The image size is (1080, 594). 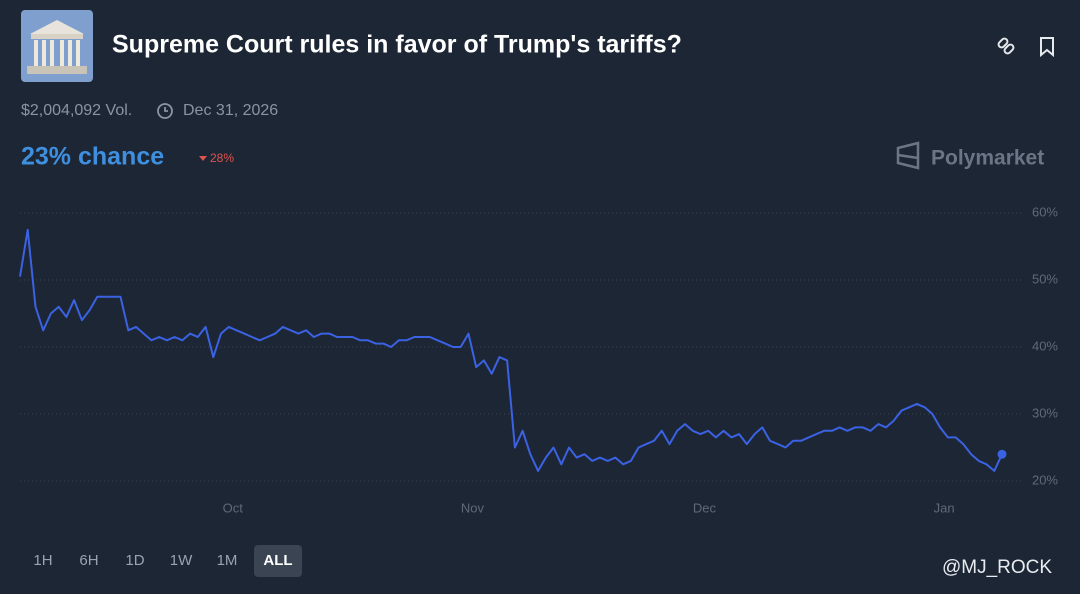 I want to click on y-tick-label: 60%, so click(x=1045, y=211).